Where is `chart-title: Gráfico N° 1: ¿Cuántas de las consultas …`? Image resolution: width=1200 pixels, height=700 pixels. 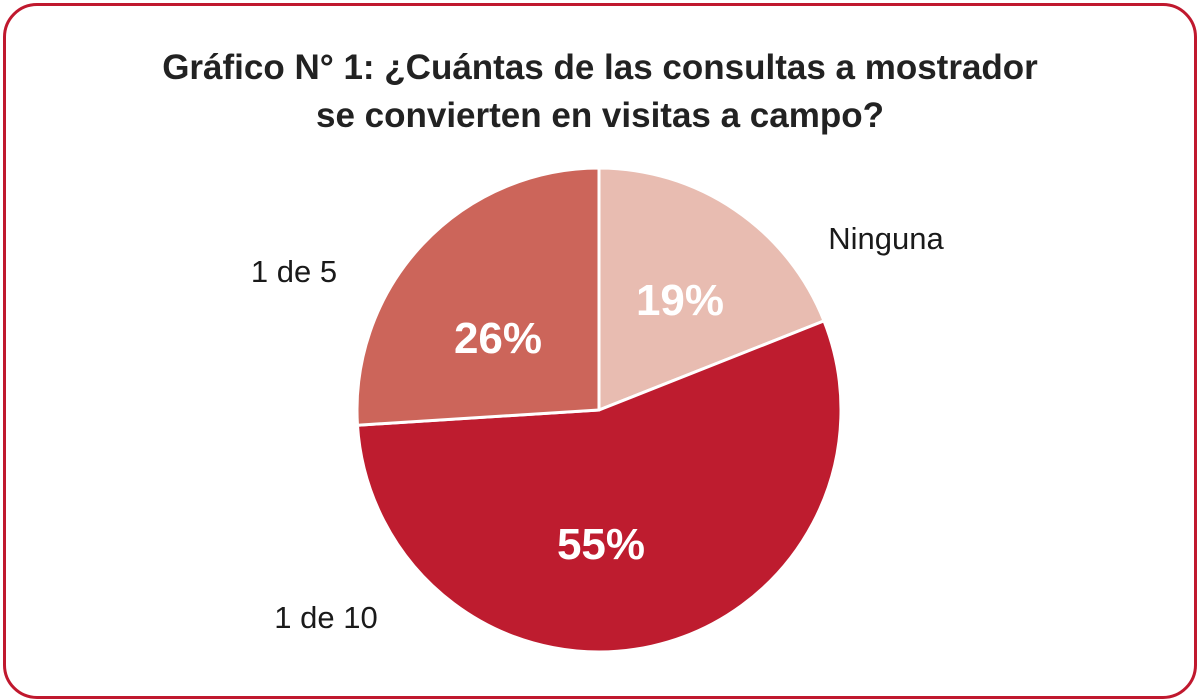
chart-title: Gráfico N° 1: ¿Cuántas de las consultas … is located at coordinates (600, 92).